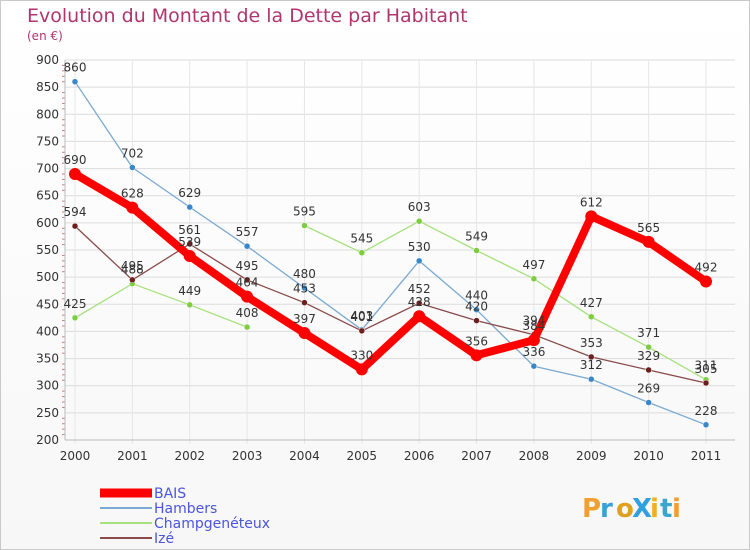 The image size is (750, 550). What do you see at coordinates (419, 456) in the screenshot?
I see `x-tick-label: 2006` at bounding box center [419, 456].